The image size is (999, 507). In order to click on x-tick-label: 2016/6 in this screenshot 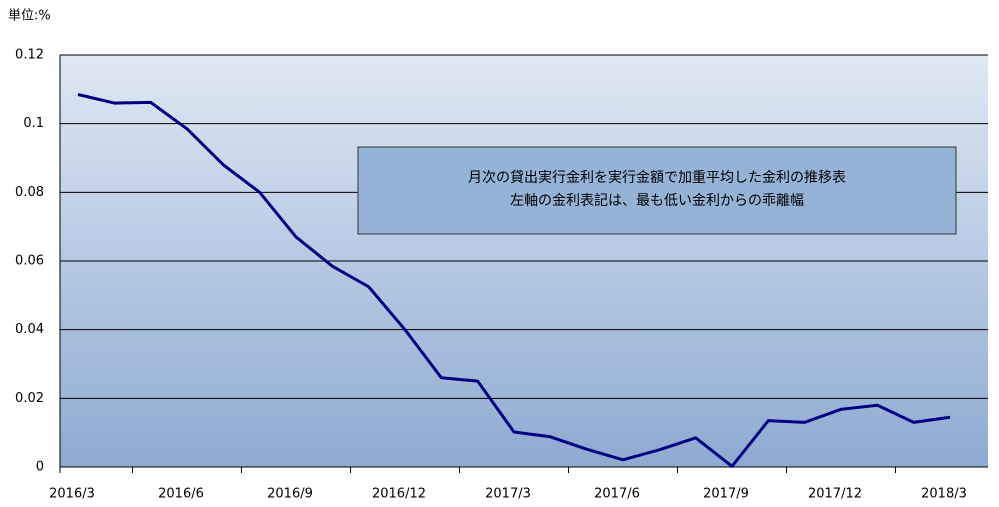, I will do `click(181, 494)`.